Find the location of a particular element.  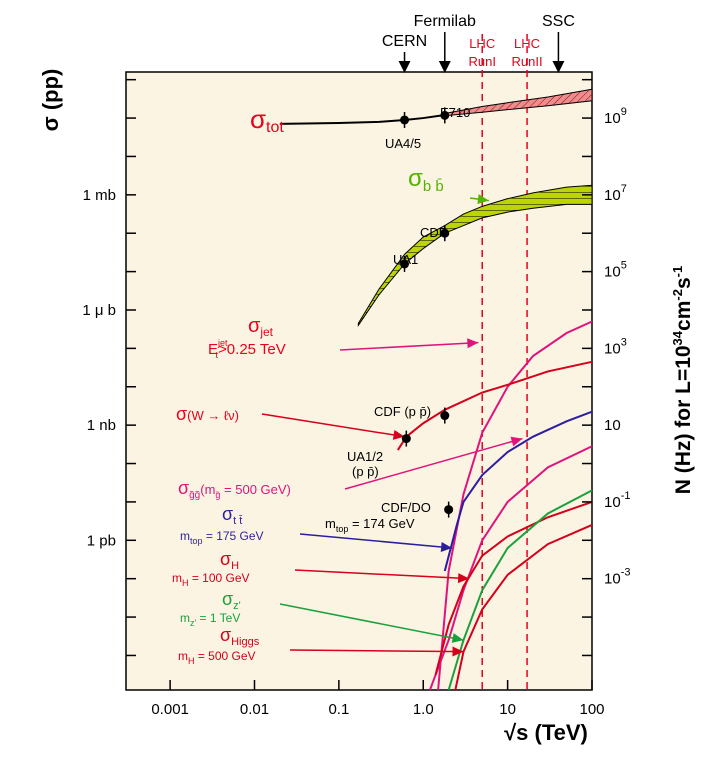

label-ua45: UA4/5 is located at coordinates (403, 143).